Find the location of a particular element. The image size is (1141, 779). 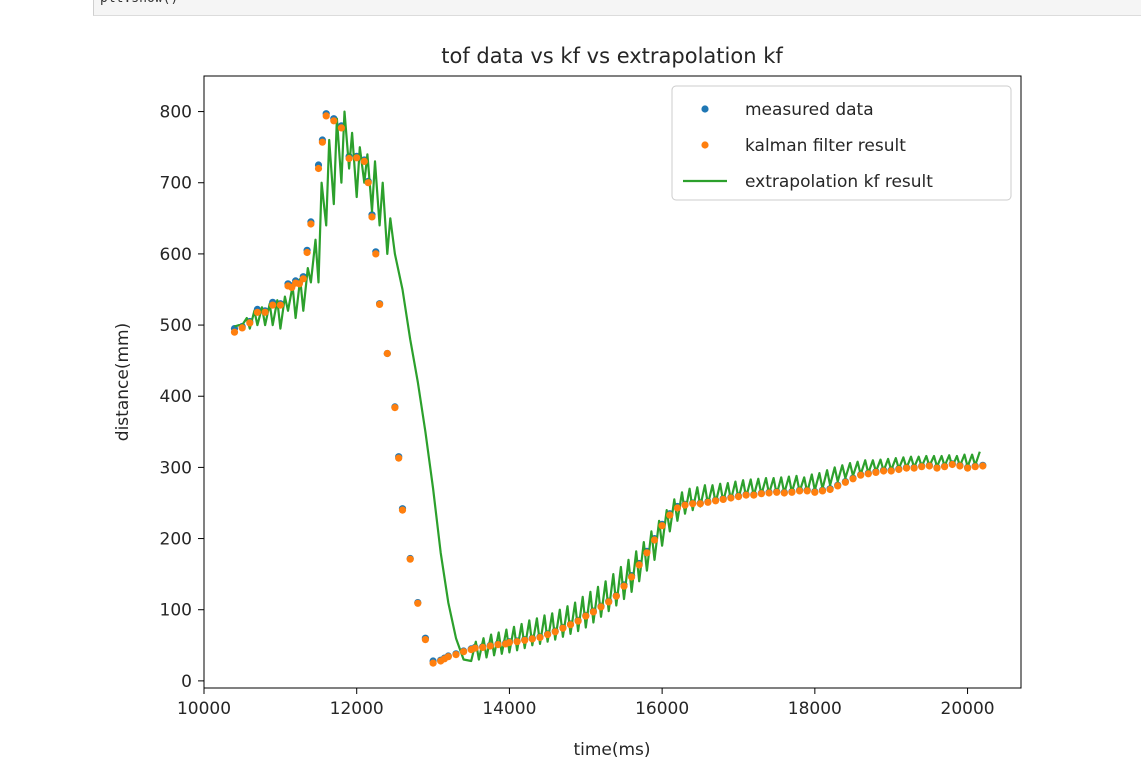

measured-data-legend-swatch is located at coordinates (704, 108).